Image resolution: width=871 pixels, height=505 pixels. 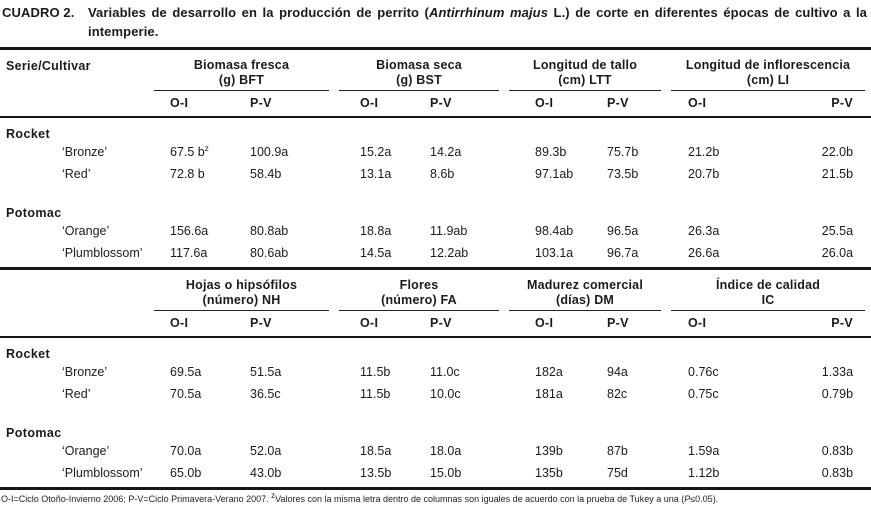 I want to click on column-group-label: Madurez comercial (días) DM, so click(x=585, y=294).